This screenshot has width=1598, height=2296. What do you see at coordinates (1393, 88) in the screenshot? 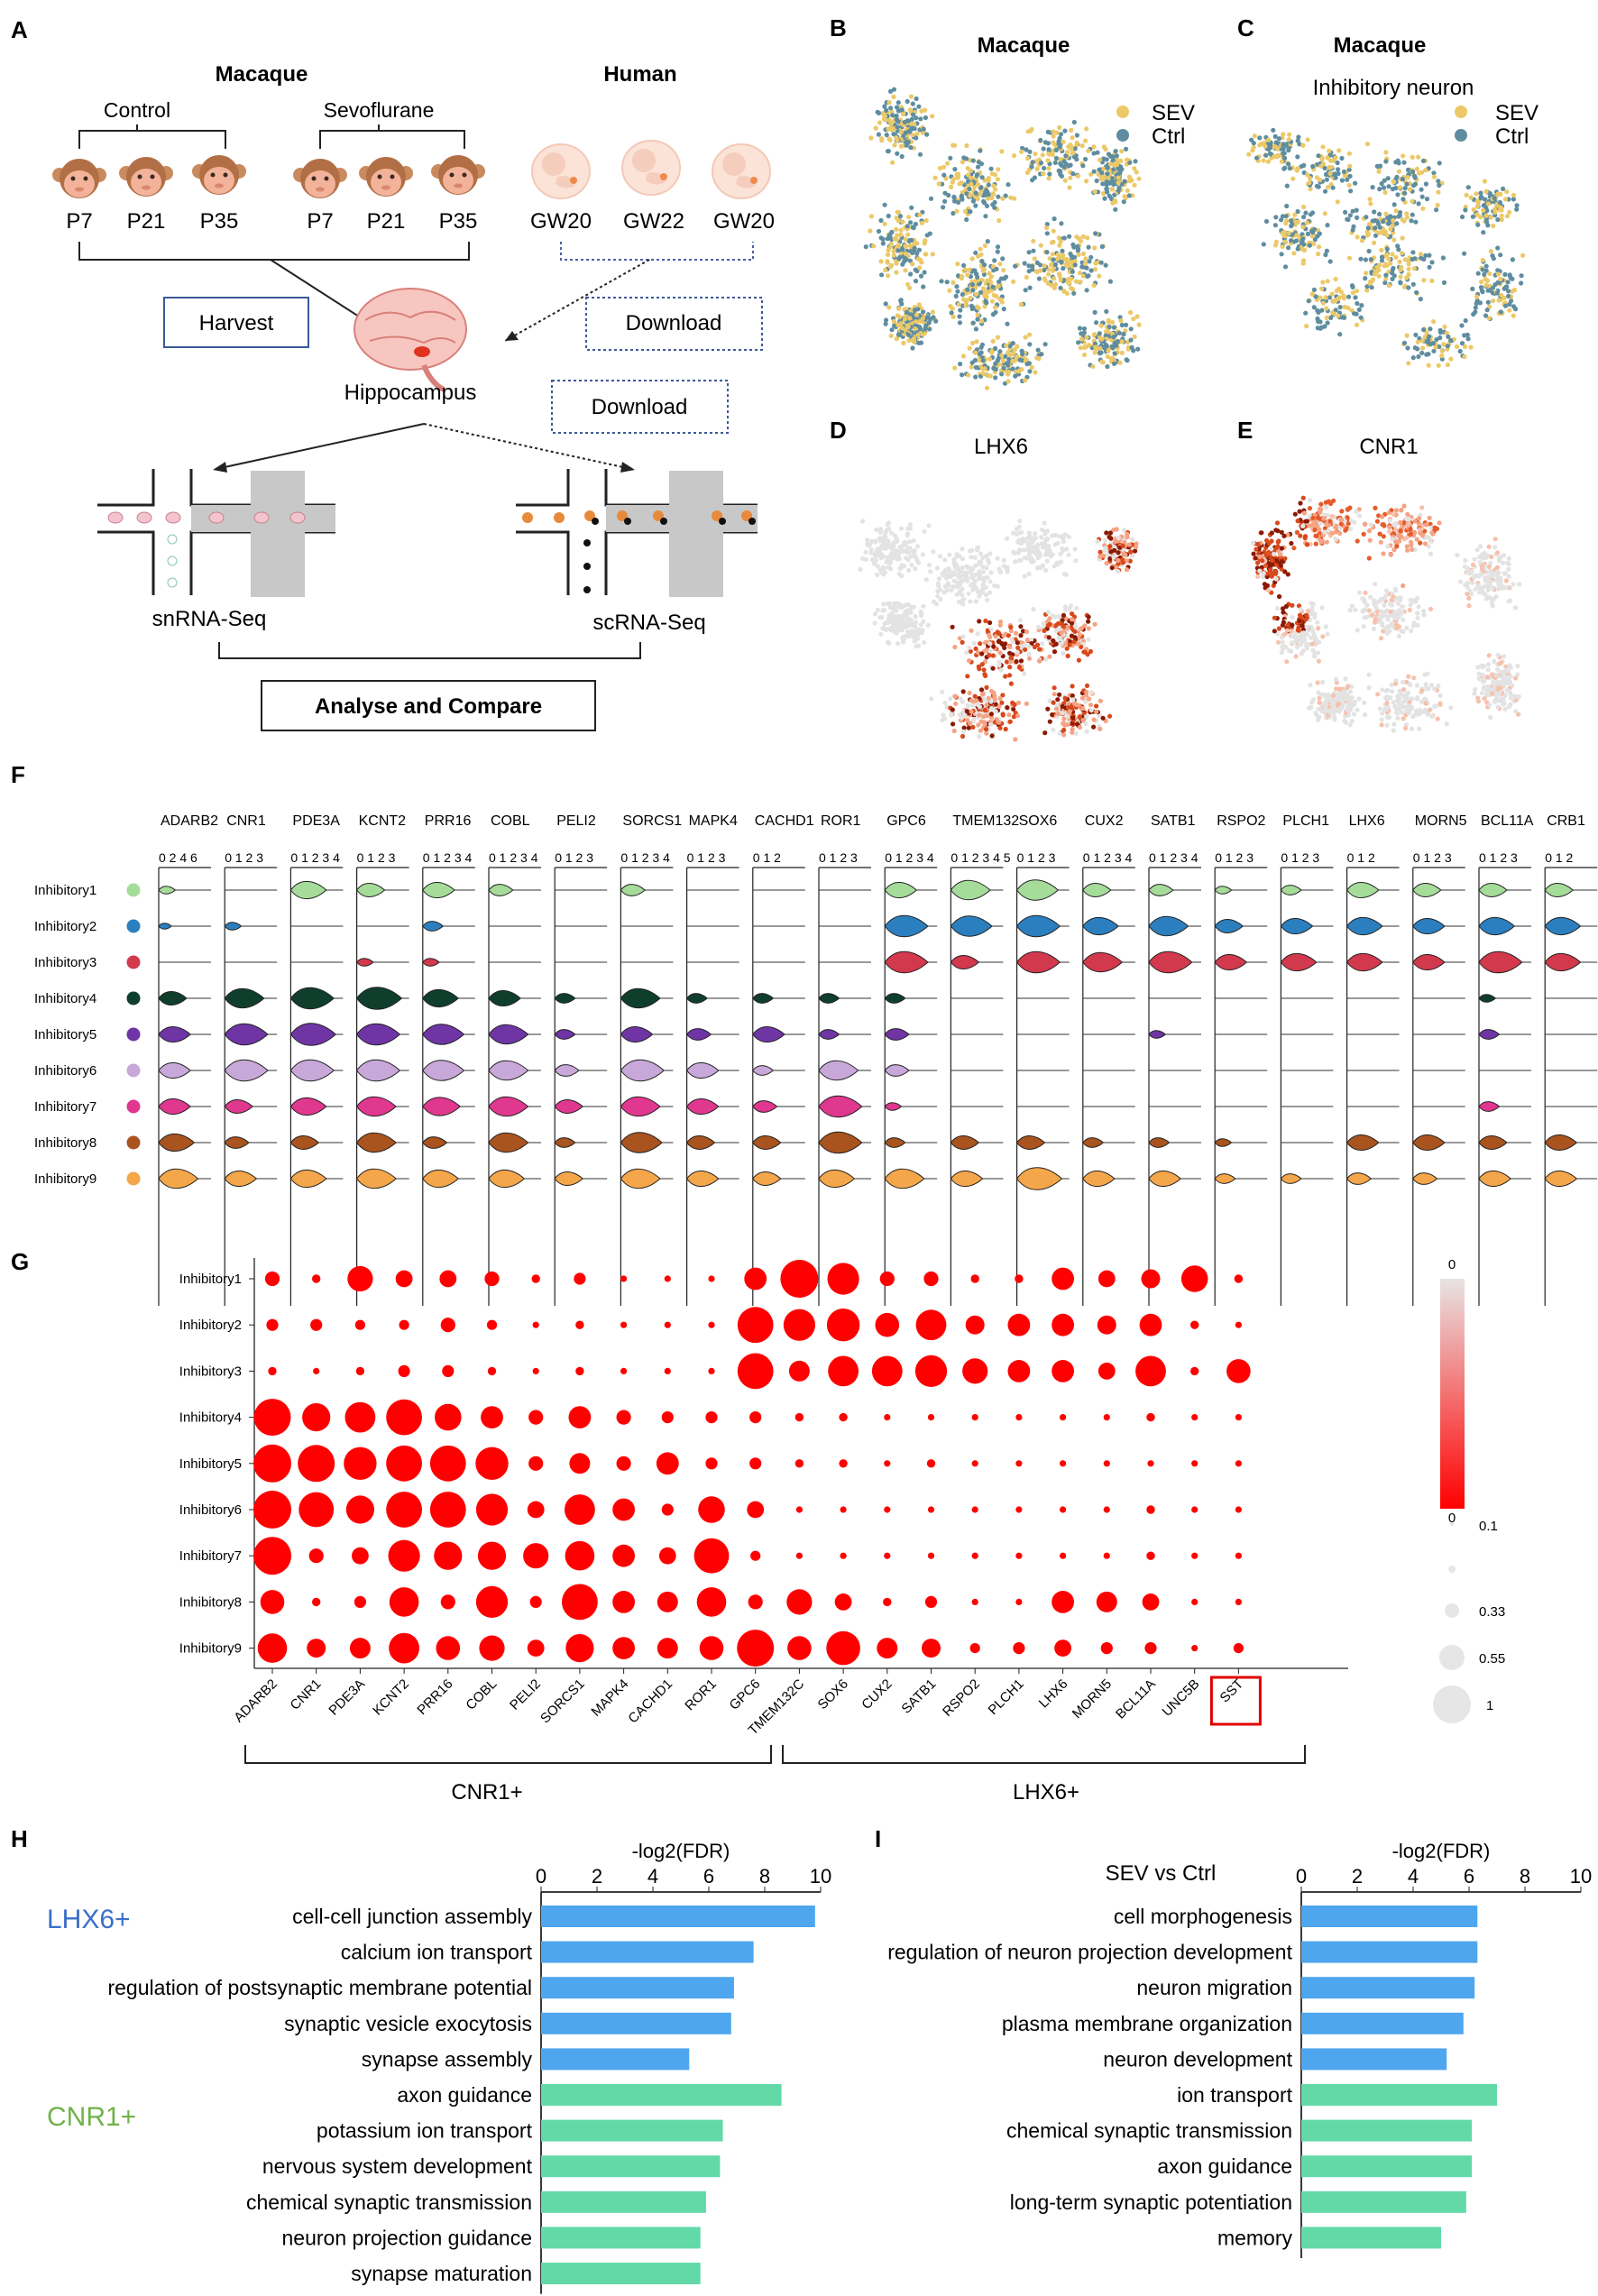
I see `panel-c-subtitle: Inhibitory neuron` at bounding box center [1393, 88].